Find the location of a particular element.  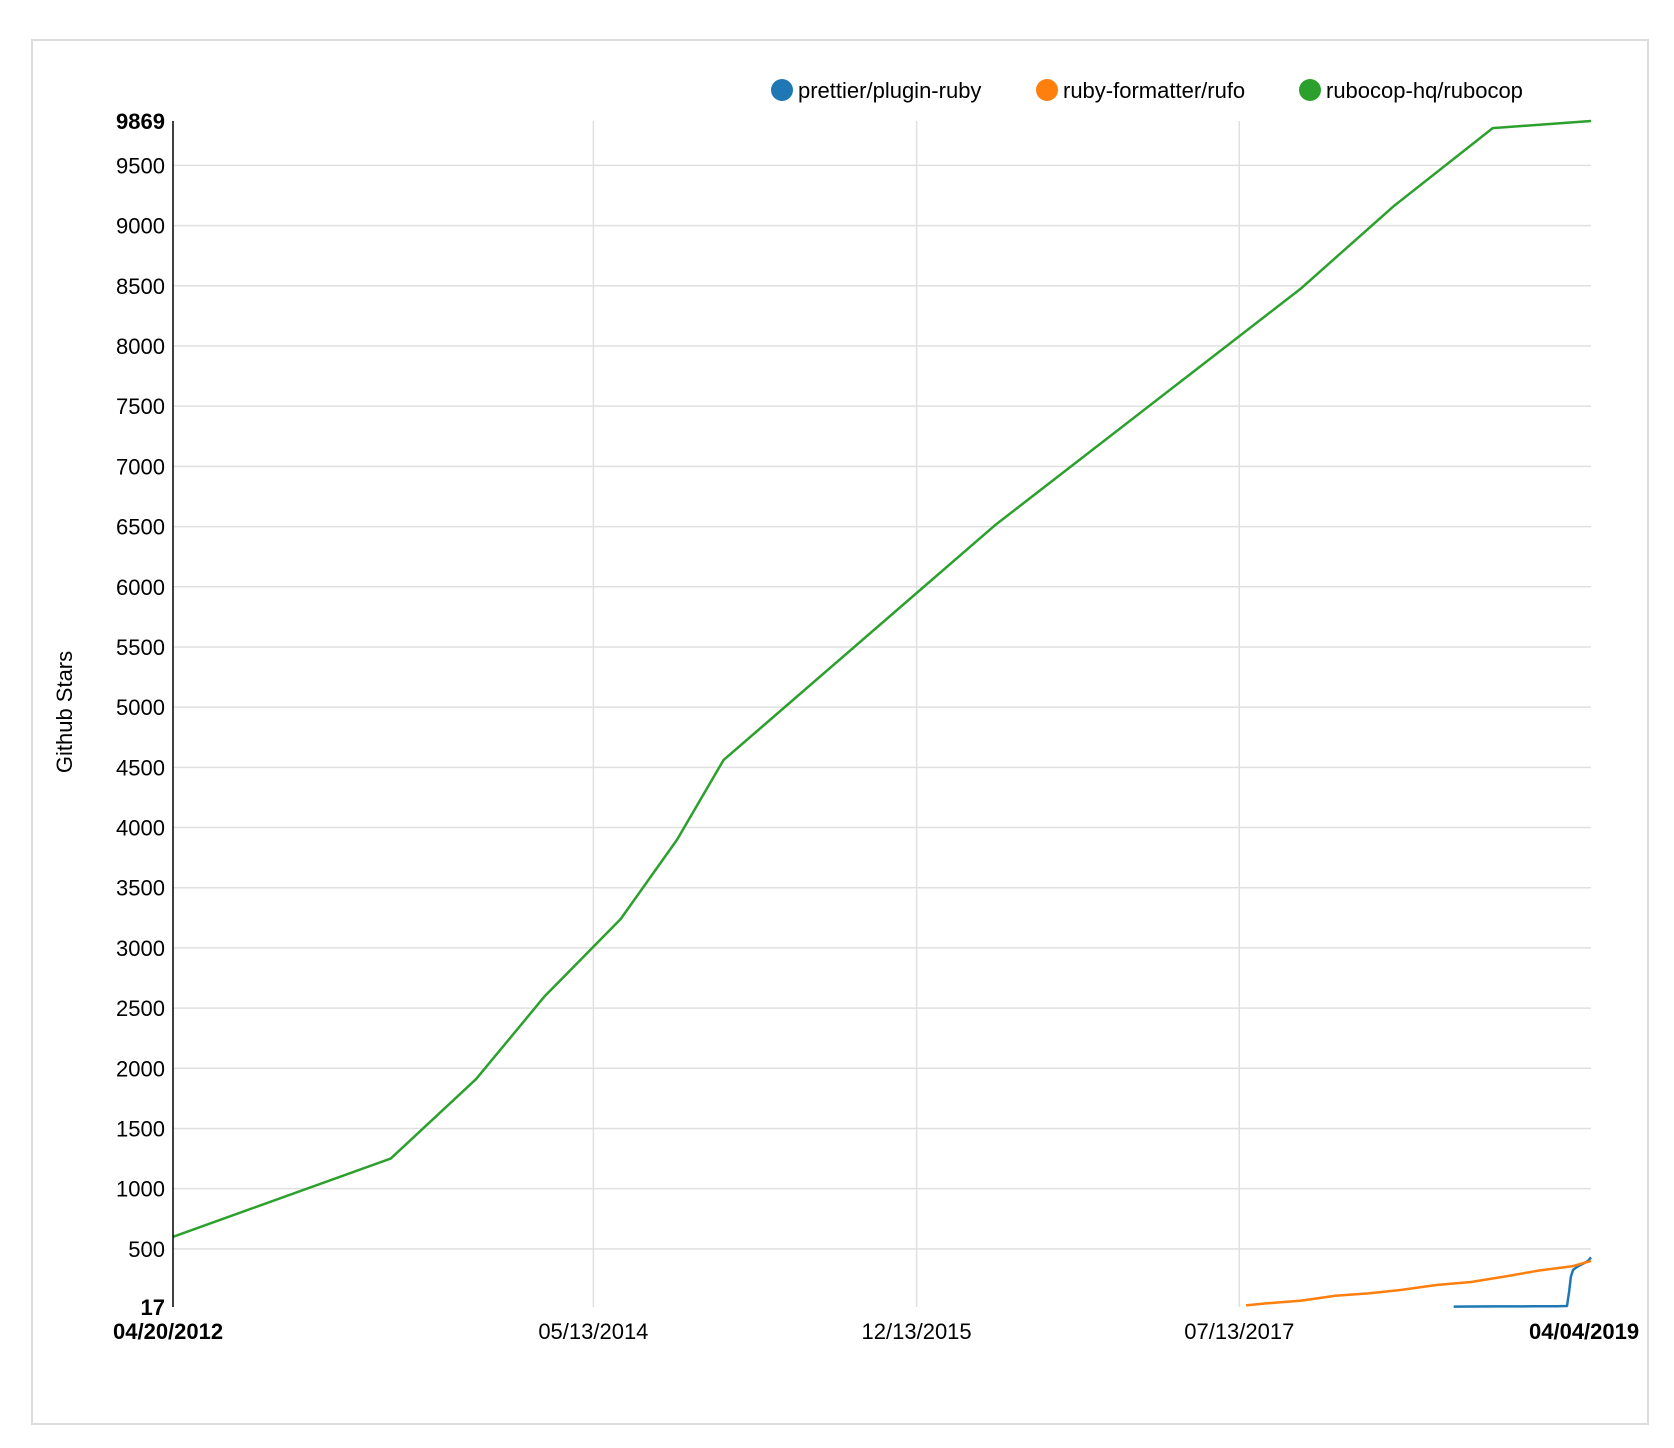

y-tick-label: 2500 is located at coordinates (140, 1008).